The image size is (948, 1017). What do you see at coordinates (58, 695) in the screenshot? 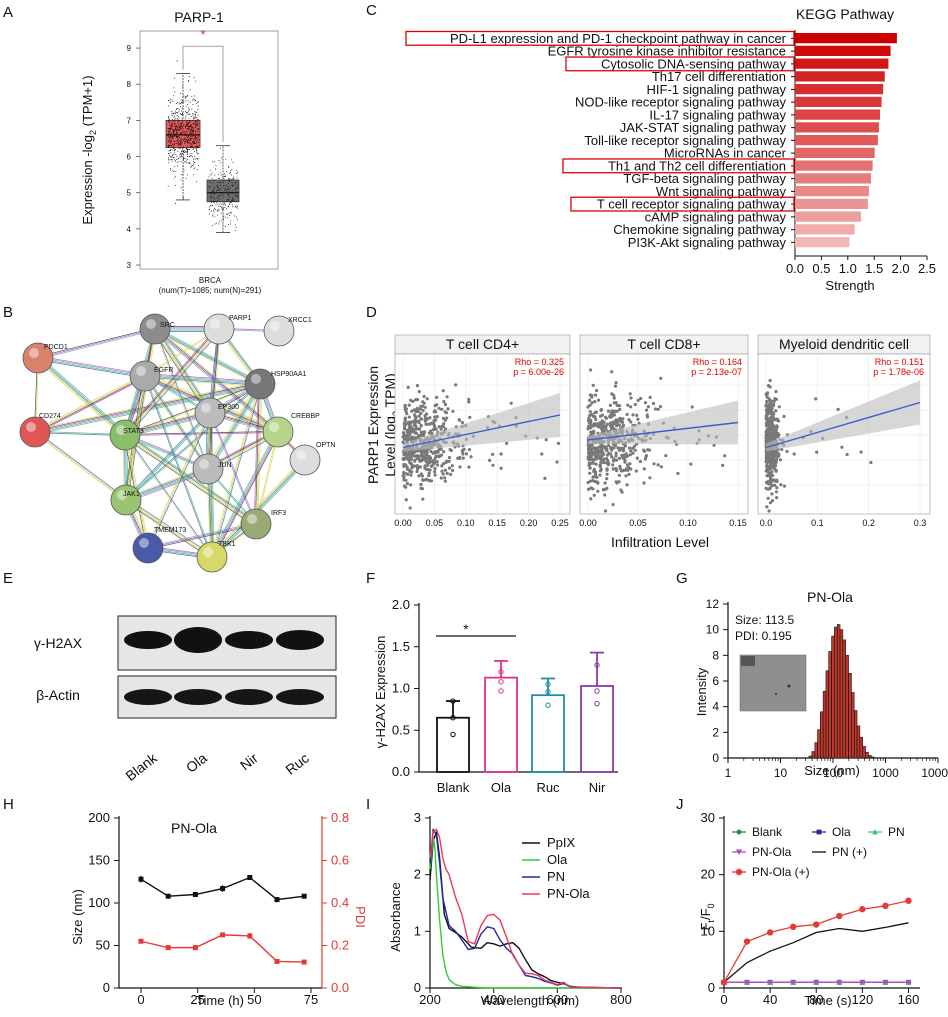
I see `blot-label-actin: β-Actin` at bounding box center [58, 695].